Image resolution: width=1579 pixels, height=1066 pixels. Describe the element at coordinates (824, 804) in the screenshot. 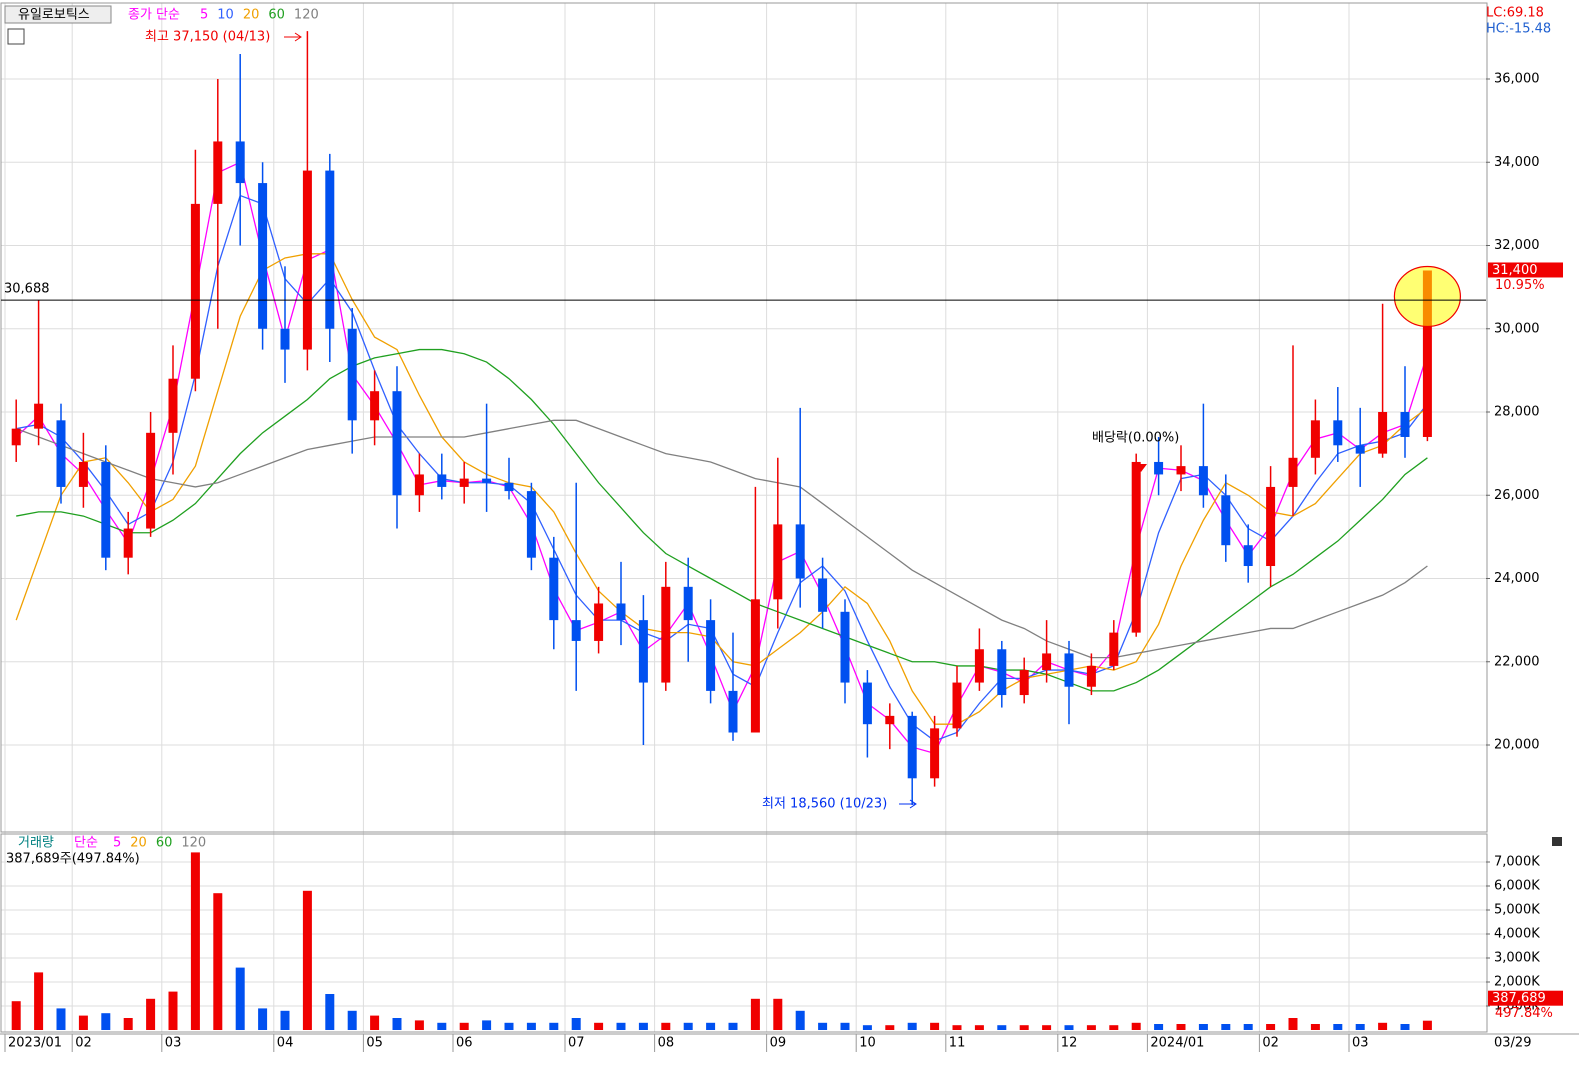

I see `low-annotation: 최저 18,560 (10/23)` at that location.